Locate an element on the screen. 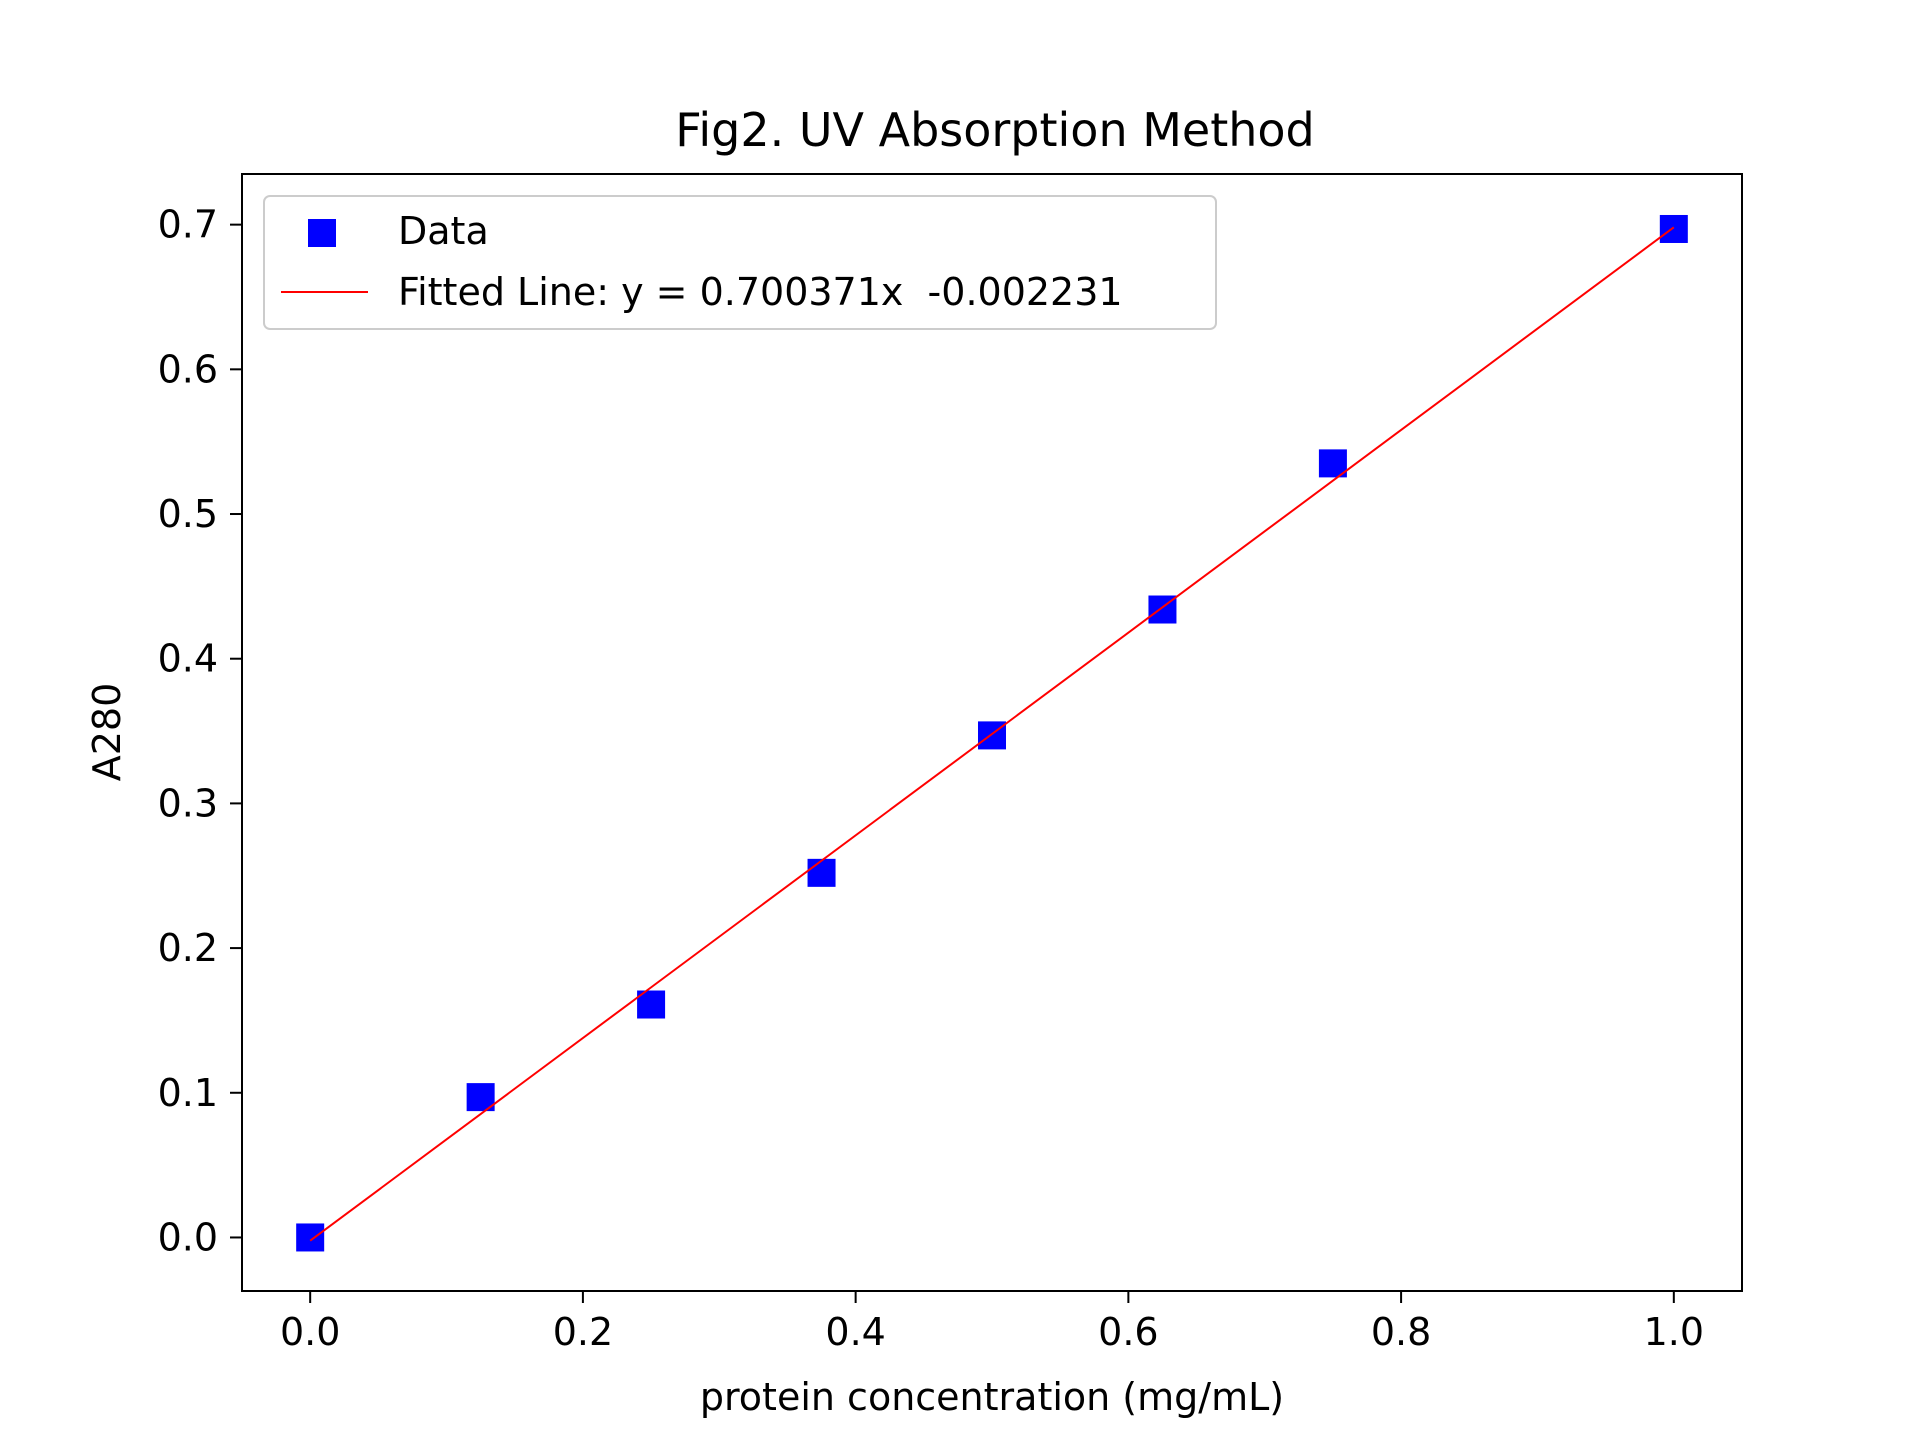 The width and height of the screenshot is (1920, 1445). x-tick-label: 1.0 is located at coordinates (1674, 1332).